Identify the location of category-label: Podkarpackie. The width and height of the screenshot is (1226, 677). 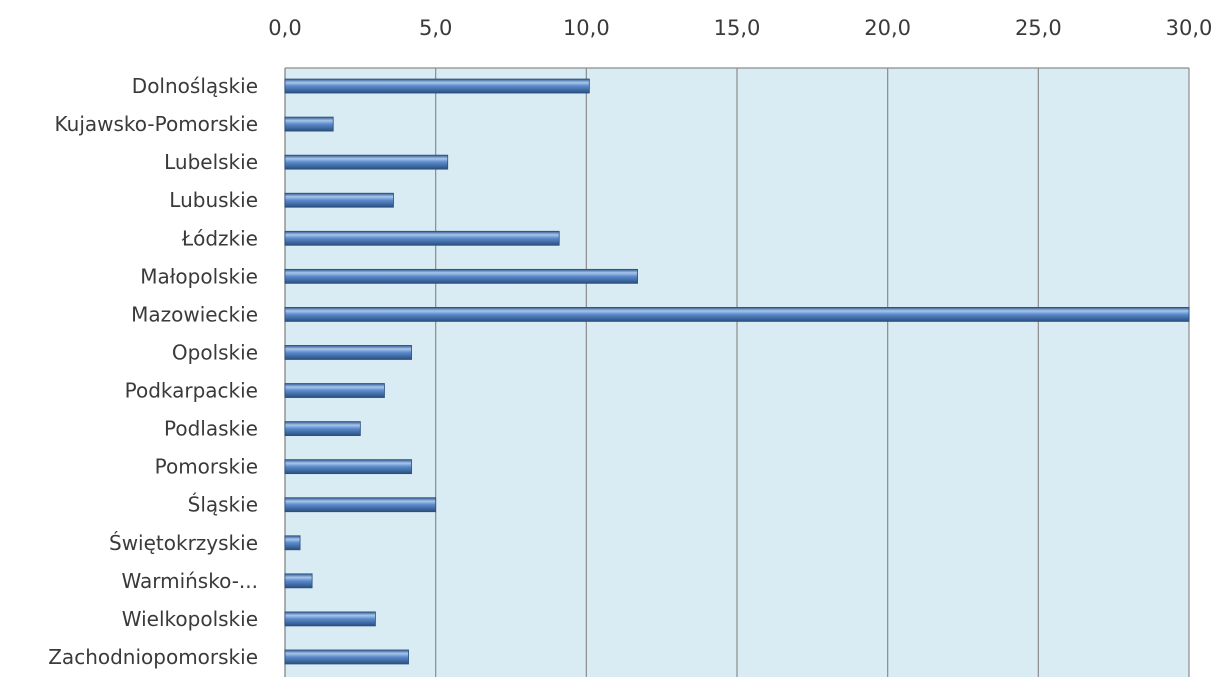
(191, 391).